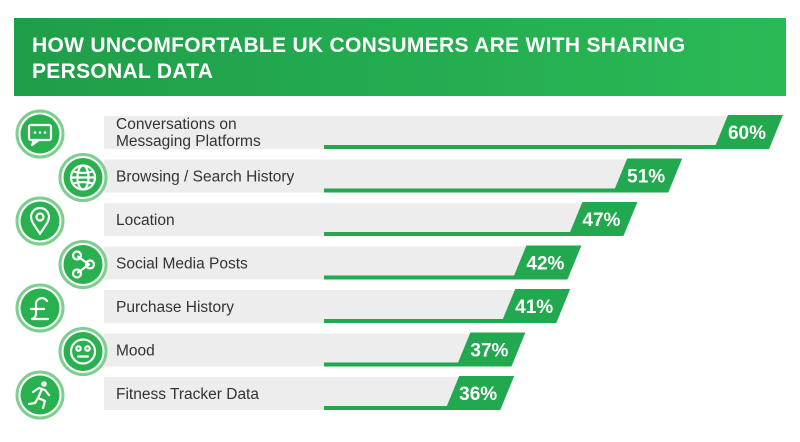 Image resolution: width=800 pixels, height=442 pixels. I want to click on category-label: Social Media Posts, so click(182, 264).